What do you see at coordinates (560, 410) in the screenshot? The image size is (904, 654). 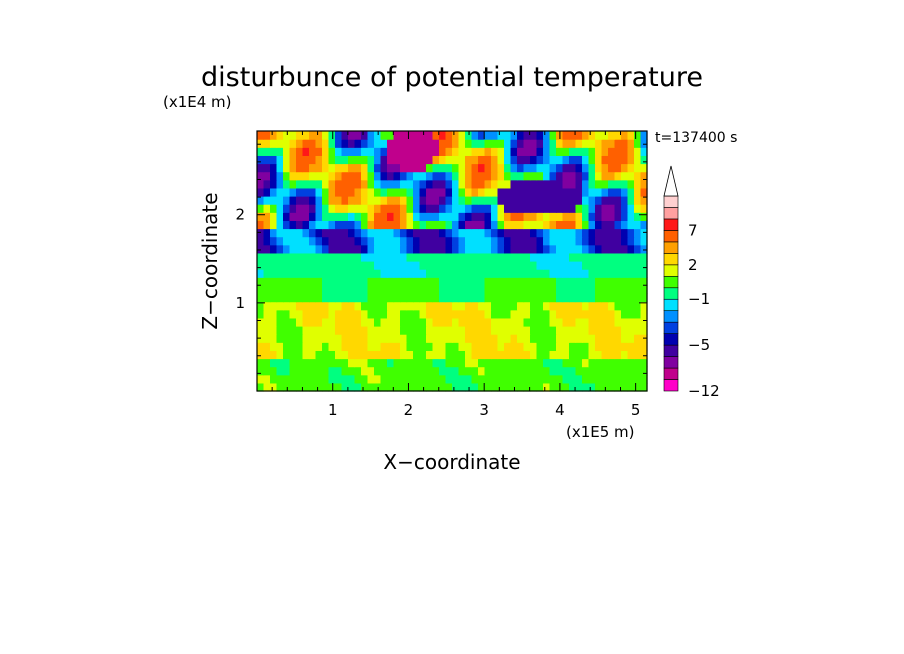 I see `x-tick-label: 4` at bounding box center [560, 410].